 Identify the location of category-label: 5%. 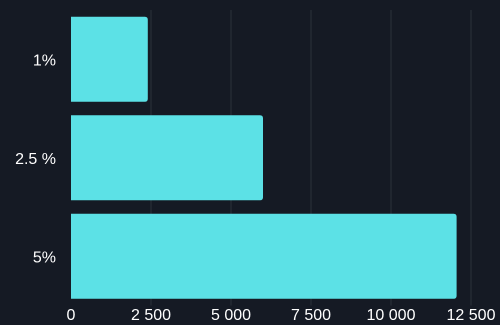
(44, 257).